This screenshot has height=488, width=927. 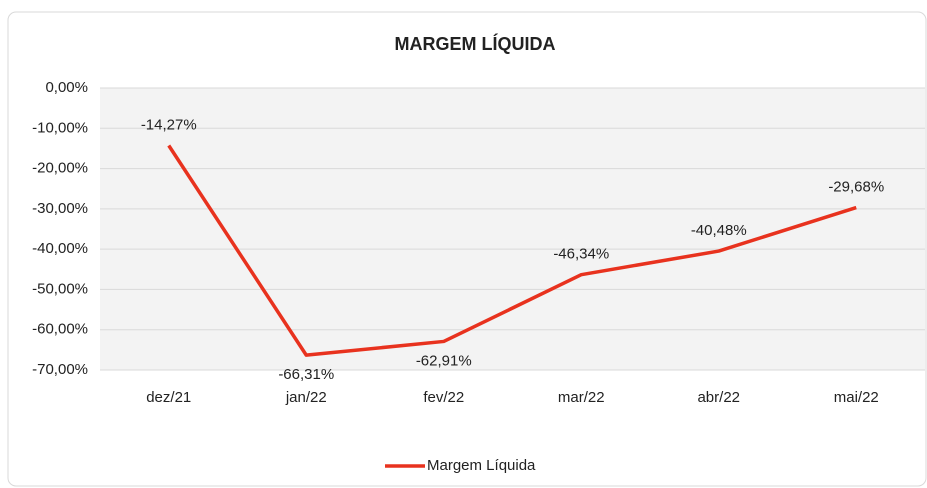 I want to click on chart-title: MARGEM LÍQUIDA, so click(x=475, y=43).